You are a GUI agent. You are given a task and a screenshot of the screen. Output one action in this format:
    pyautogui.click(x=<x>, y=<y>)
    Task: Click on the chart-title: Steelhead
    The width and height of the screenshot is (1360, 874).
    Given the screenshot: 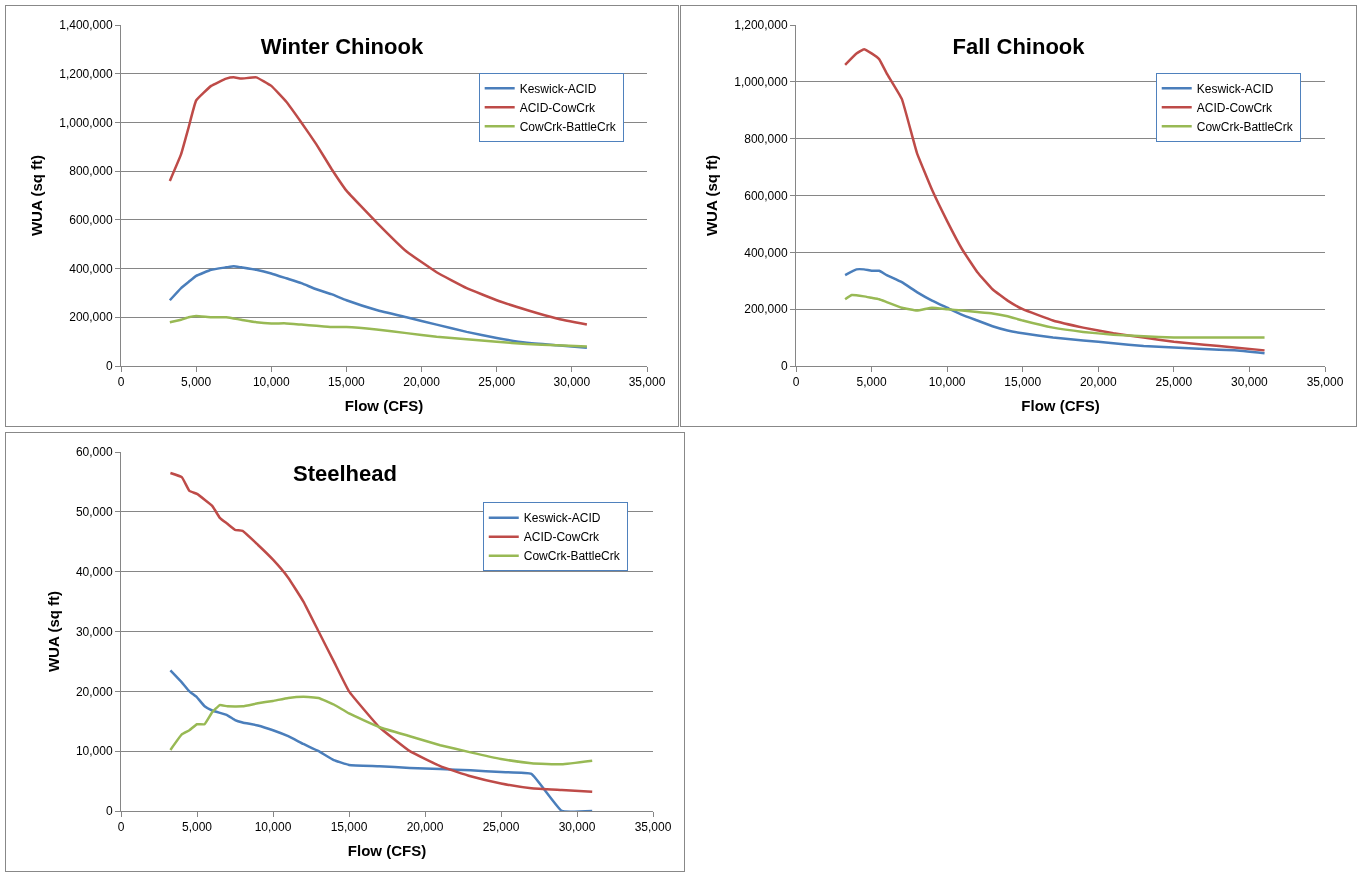 What is the action you would take?
    pyautogui.click(x=345, y=473)
    